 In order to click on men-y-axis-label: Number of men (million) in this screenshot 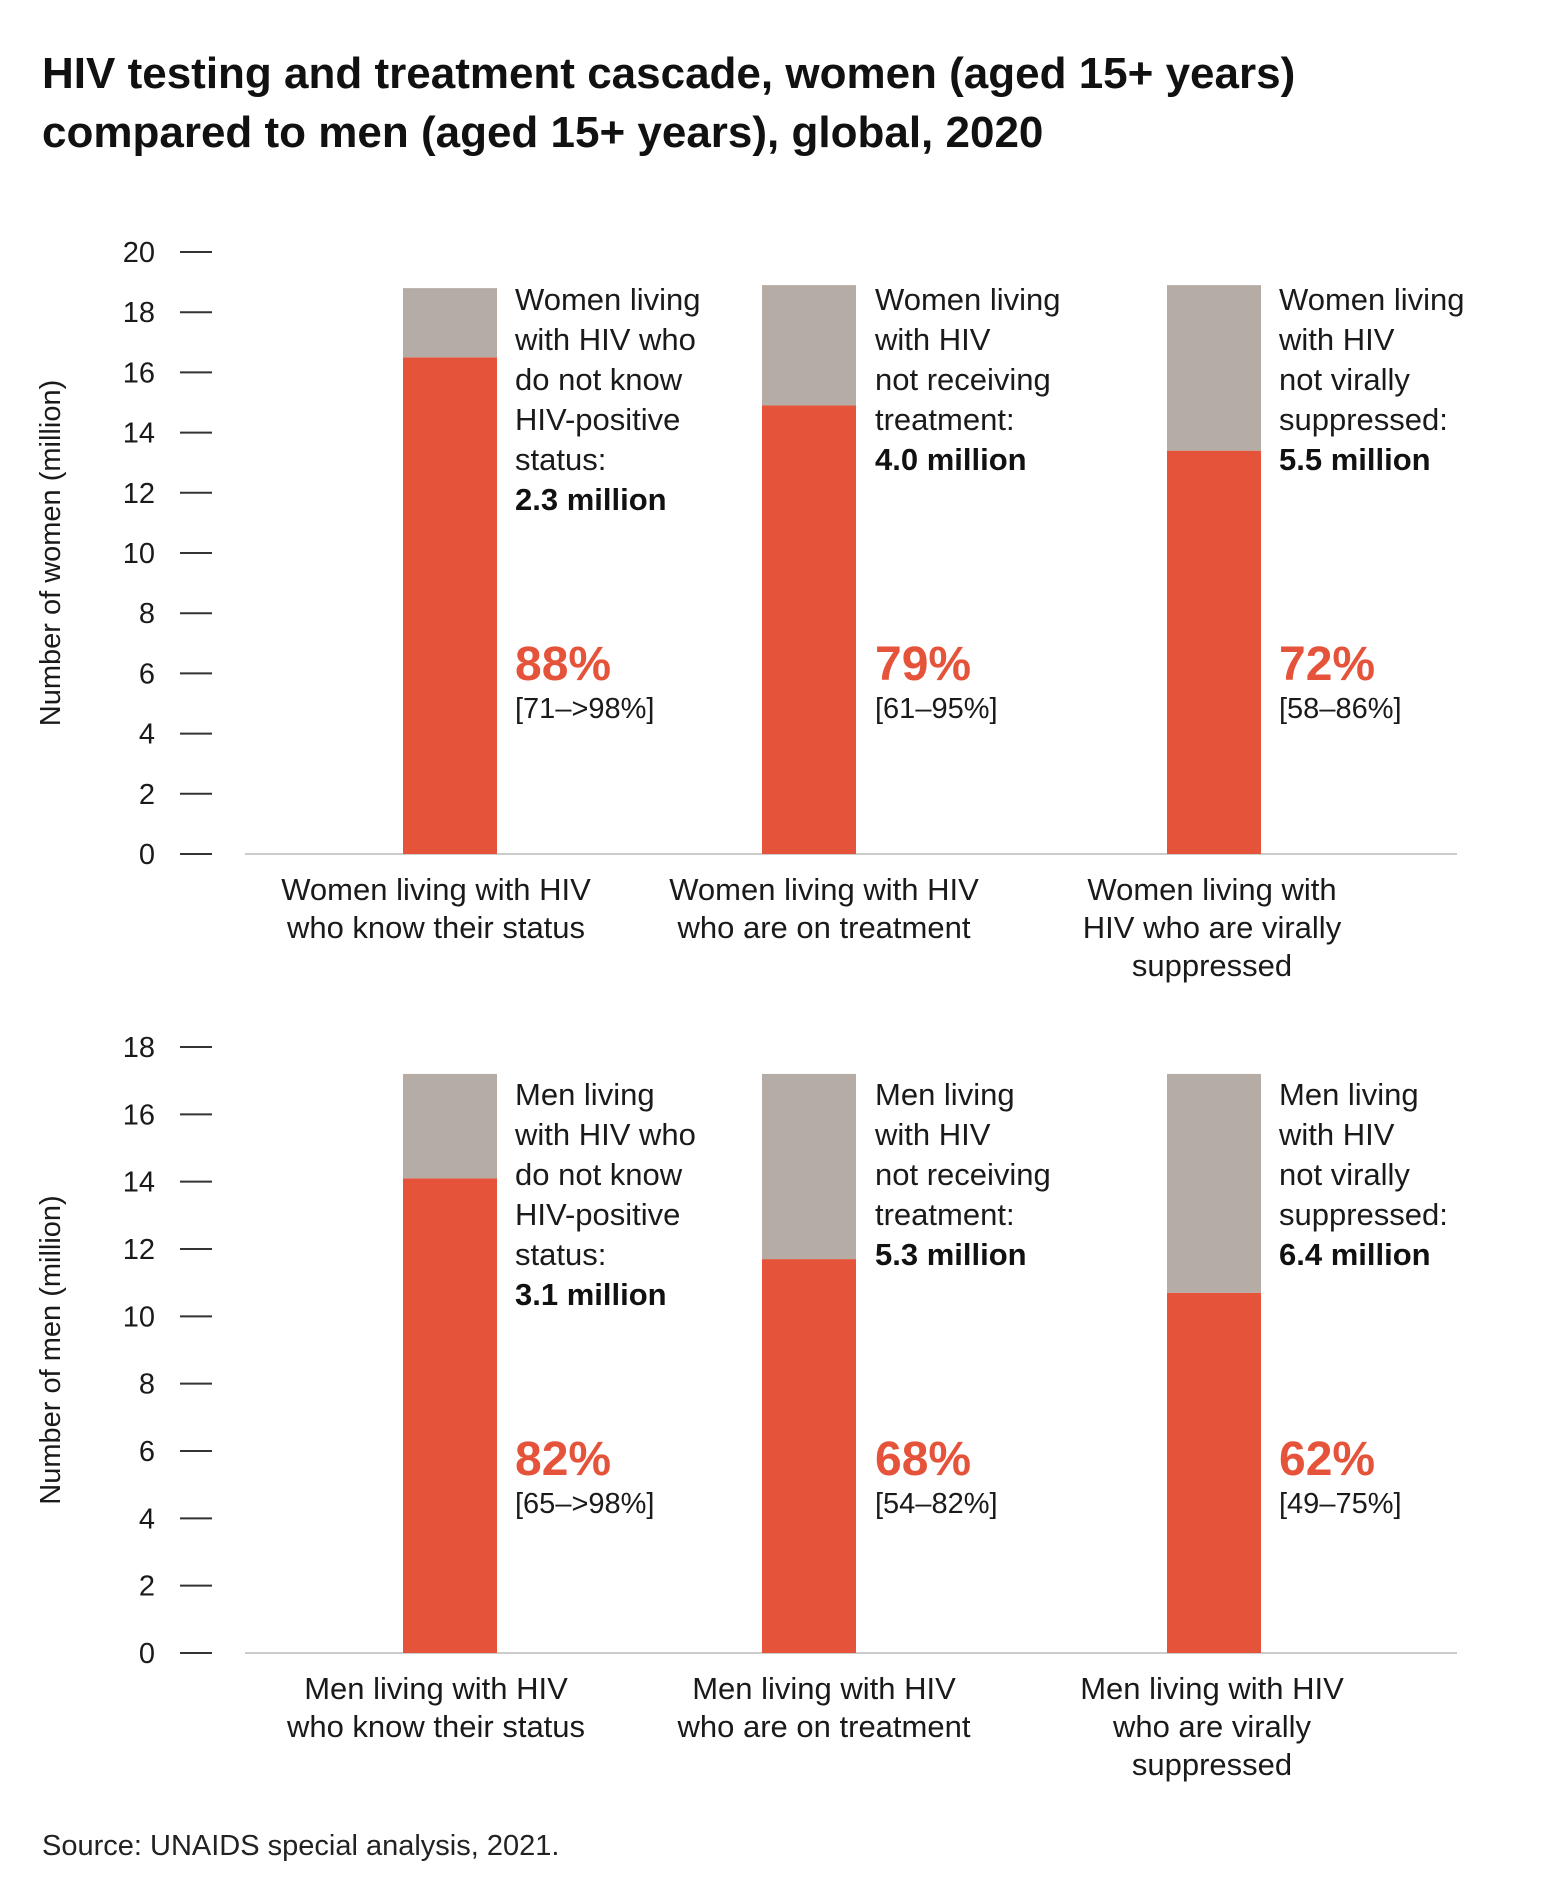, I will do `click(51, 1349)`.